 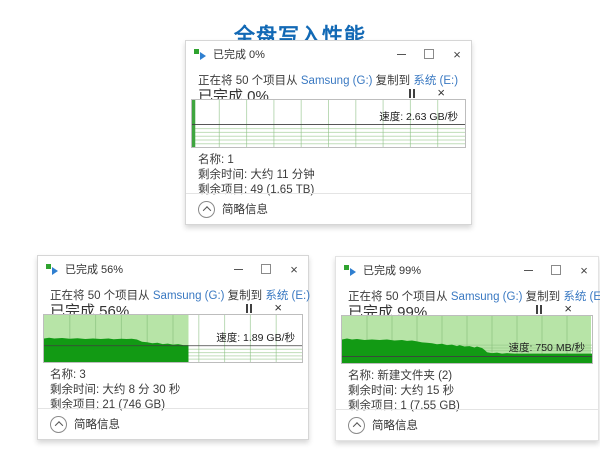 What do you see at coordinates (467, 270) in the screenshot?
I see `titlebar: 已完成 99% ×` at bounding box center [467, 270].